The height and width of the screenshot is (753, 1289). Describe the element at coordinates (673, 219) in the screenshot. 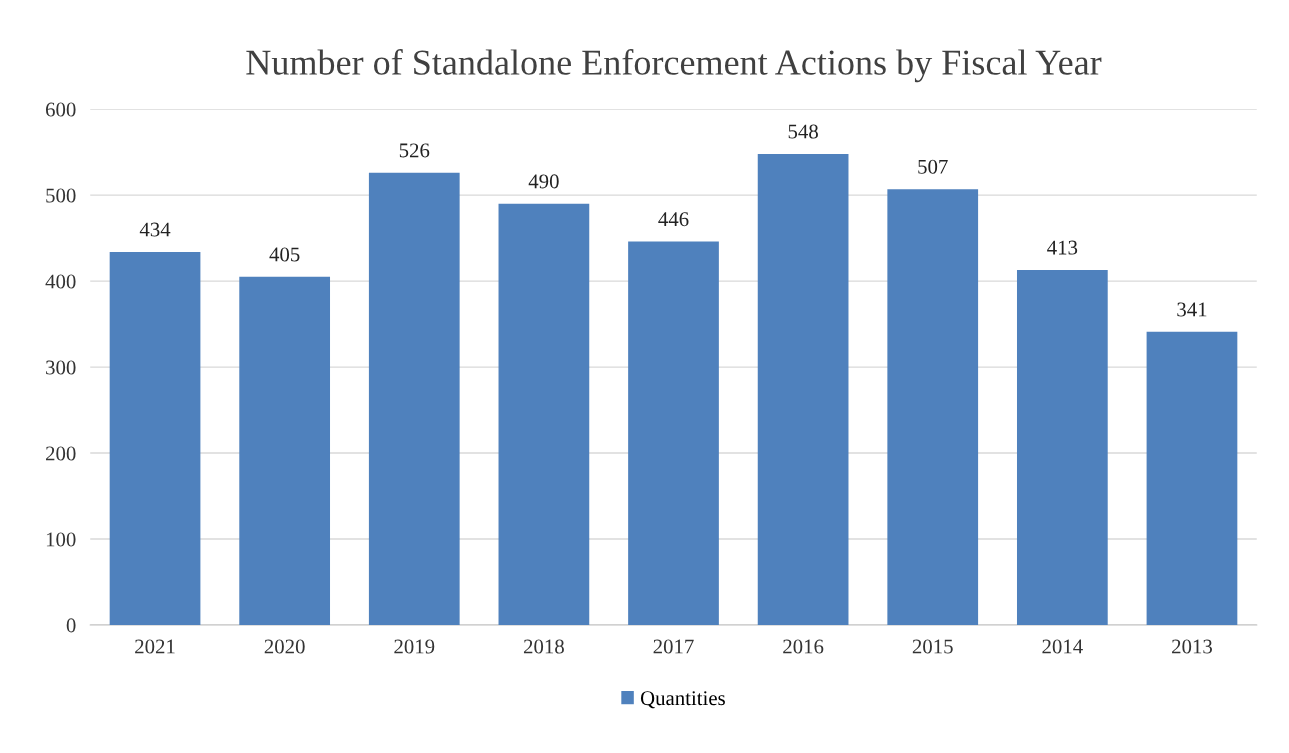

I see `data-label: 446` at that location.